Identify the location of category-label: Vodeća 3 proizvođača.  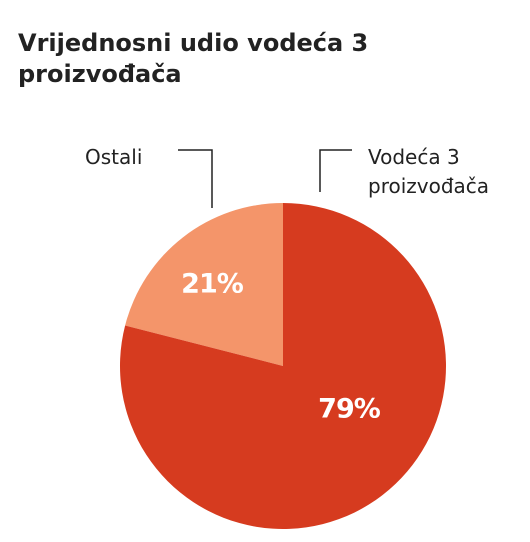
(429, 171).